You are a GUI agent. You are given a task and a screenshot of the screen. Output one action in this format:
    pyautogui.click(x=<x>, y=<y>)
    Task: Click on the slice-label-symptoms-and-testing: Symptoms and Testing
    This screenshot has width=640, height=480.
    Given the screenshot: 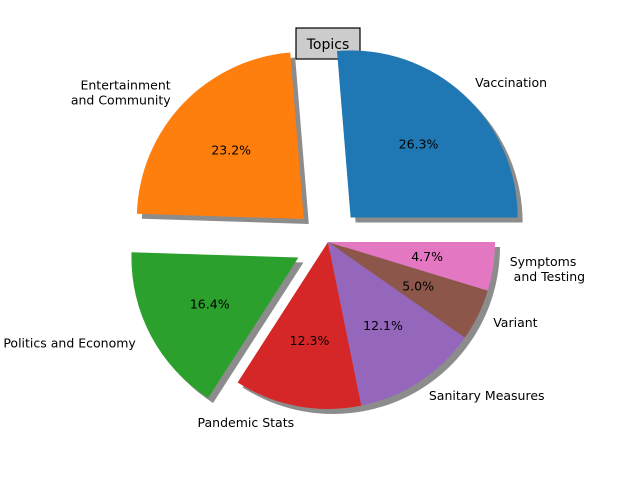 What is the action you would take?
    pyautogui.click(x=547, y=269)
    